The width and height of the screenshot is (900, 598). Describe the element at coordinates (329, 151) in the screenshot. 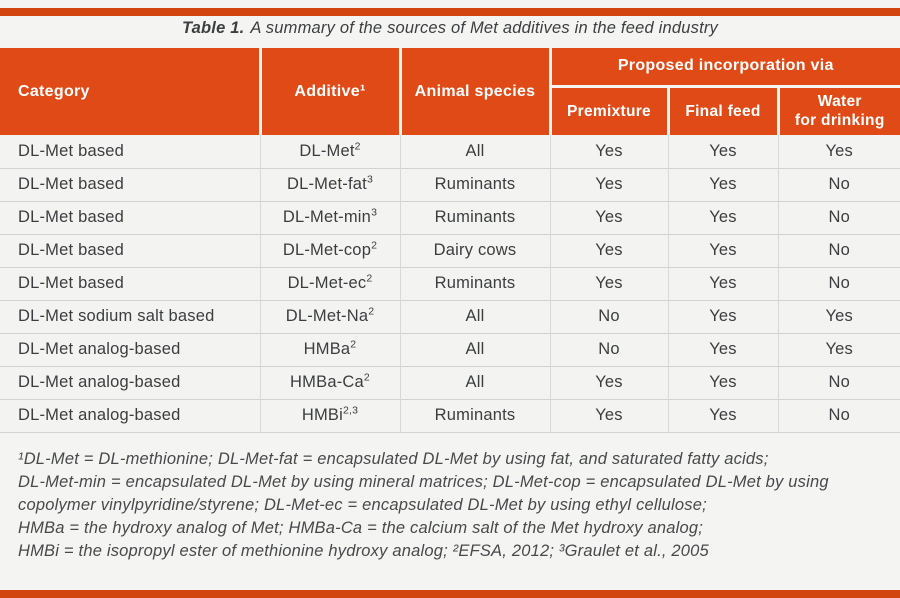

I see `cell-additive: DL-Met2` at that location.